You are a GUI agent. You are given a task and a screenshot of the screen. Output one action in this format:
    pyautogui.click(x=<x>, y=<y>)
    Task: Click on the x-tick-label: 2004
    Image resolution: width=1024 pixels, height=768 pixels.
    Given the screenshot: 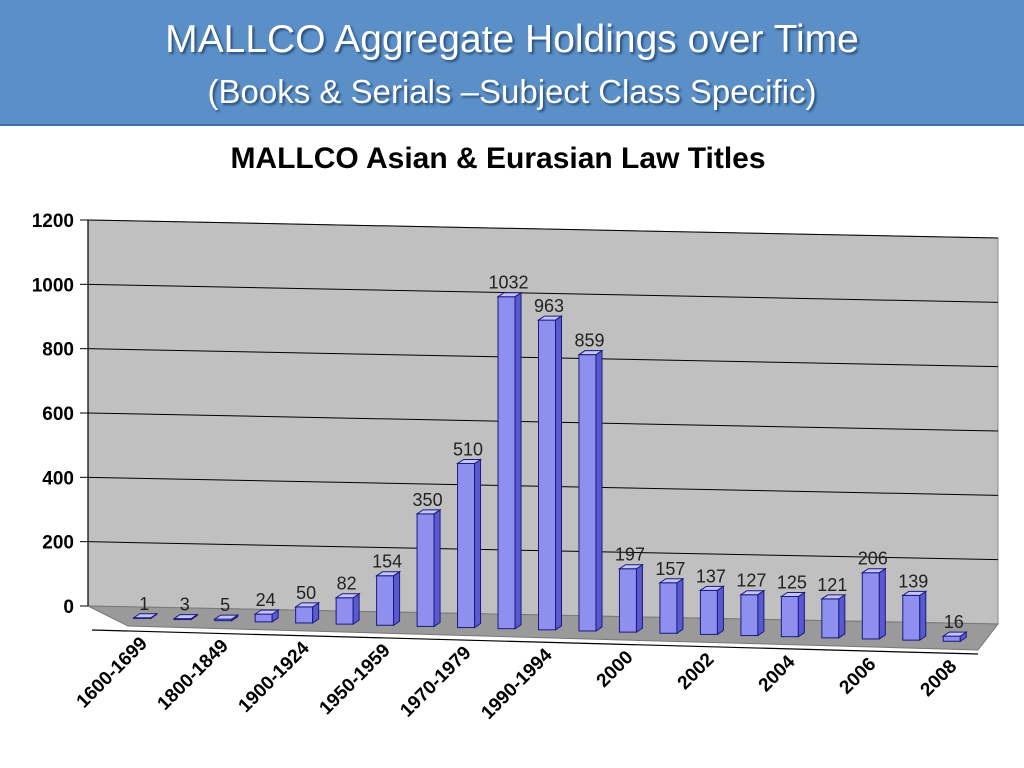 What is the action you would take?
    pyautogui.click(x=777, y=673)
    